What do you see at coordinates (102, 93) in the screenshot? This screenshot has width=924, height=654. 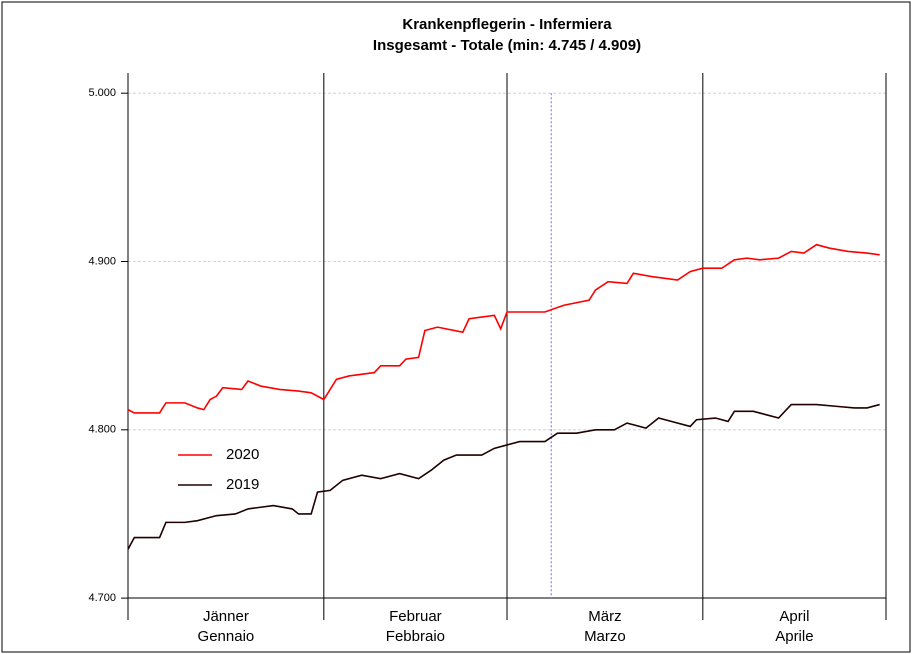 I see `y-tick-label: 5.000` at bounding box center [102, 93].